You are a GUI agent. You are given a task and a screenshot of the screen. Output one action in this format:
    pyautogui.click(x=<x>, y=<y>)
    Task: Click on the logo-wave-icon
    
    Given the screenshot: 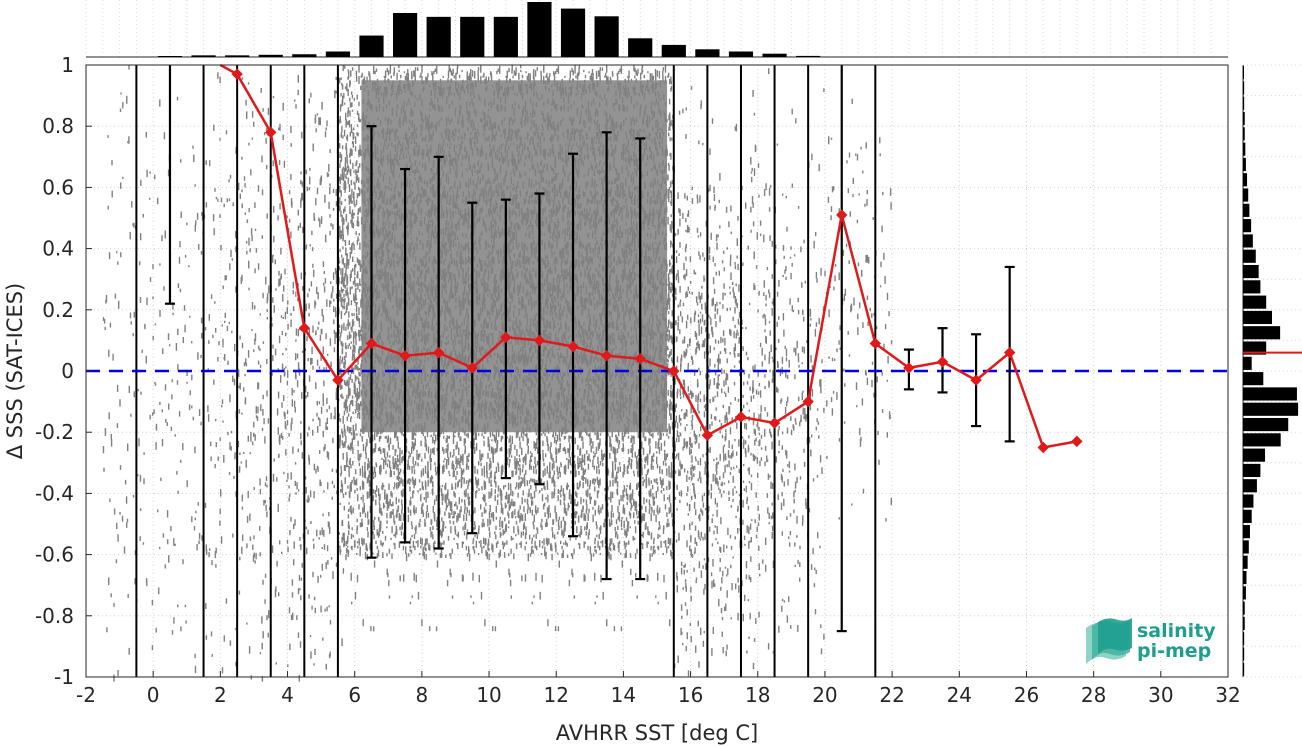 What is the action you would take?
    pyautogui.click(x=1109, y=641)
    